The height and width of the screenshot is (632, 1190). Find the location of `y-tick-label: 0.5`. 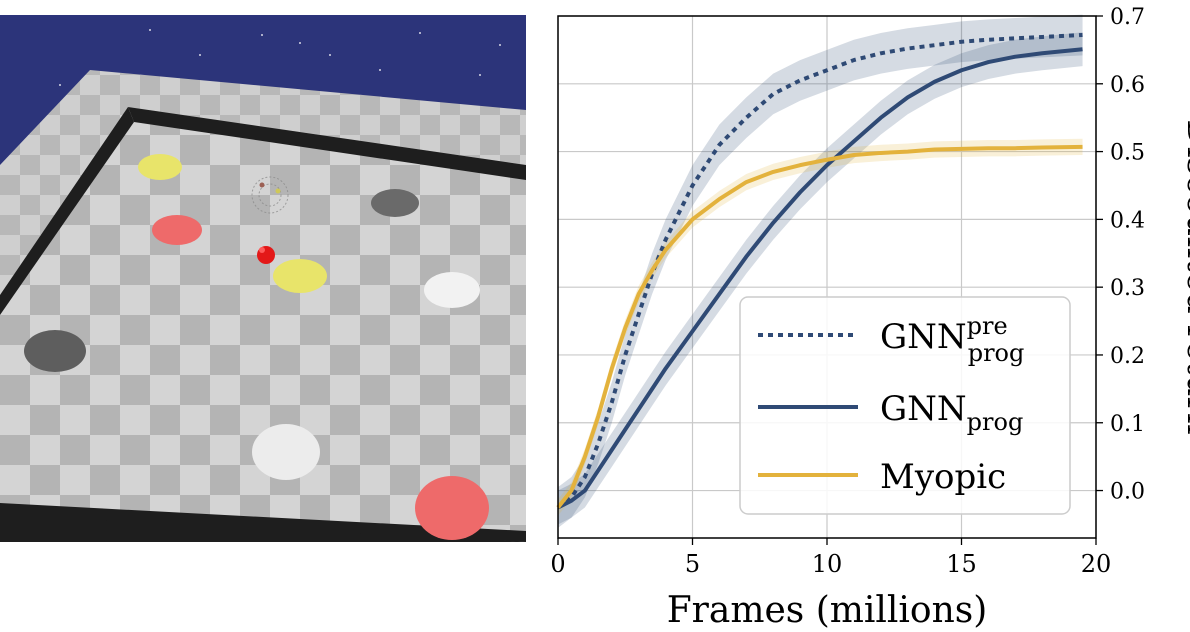

y-tick-label: 0.5 is located at coordinates (1127, 153).